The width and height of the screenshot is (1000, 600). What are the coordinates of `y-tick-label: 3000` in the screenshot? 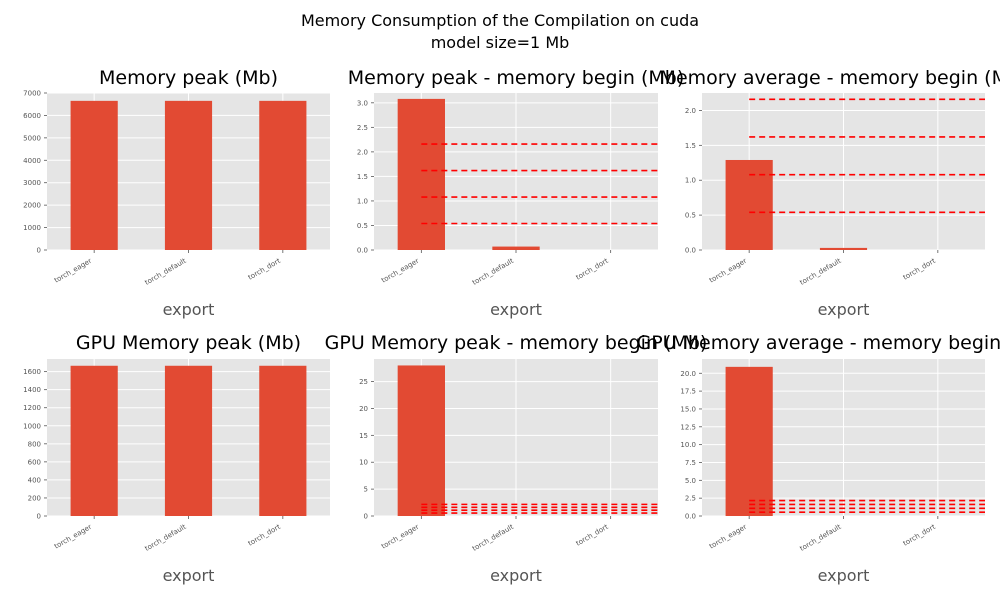 It's located at (32, 183).